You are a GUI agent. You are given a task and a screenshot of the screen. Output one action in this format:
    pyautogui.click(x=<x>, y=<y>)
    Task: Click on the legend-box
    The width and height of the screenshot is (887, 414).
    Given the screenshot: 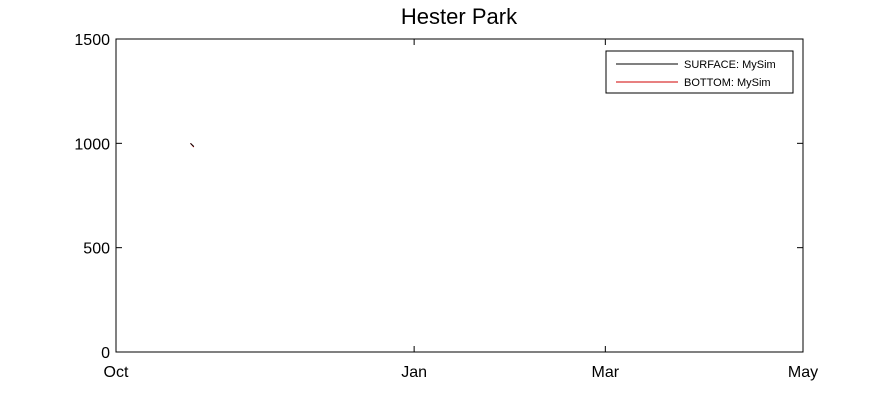 What is the action you would take?
    pyautogui.click(x=699, y=72)
    